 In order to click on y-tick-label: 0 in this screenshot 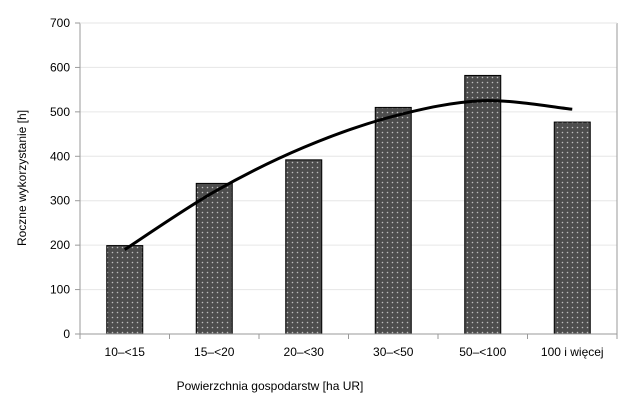, I will do `click(66, 334)`.